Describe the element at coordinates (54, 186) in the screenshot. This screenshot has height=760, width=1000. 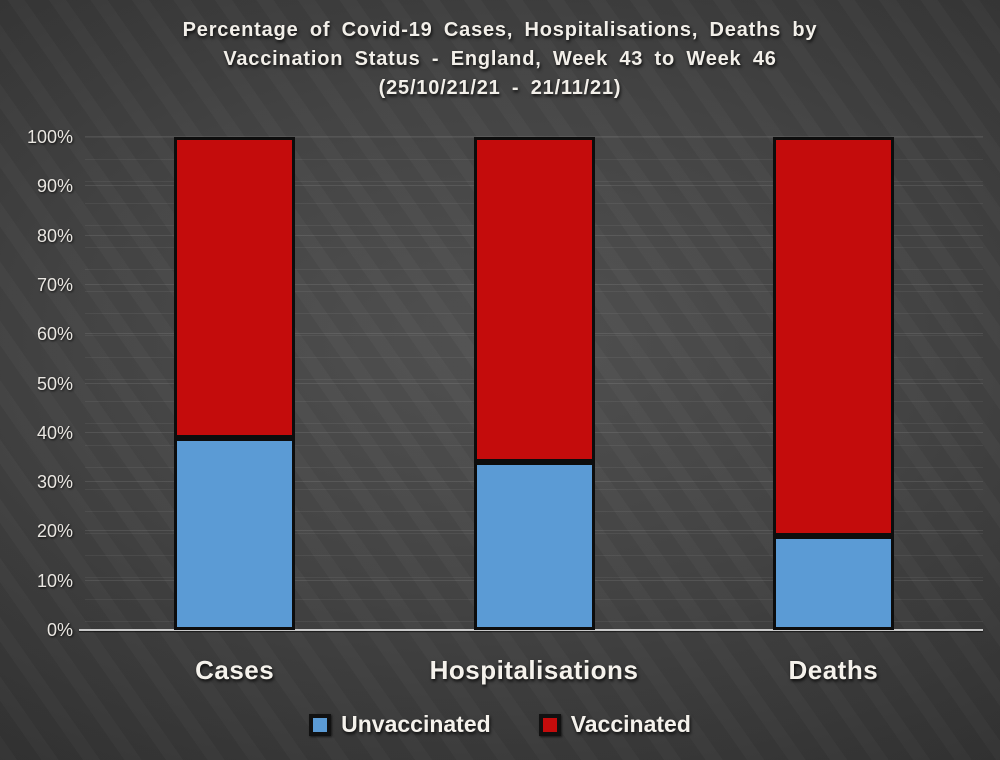
I see `y-tick-label-90: 90%` at that location.